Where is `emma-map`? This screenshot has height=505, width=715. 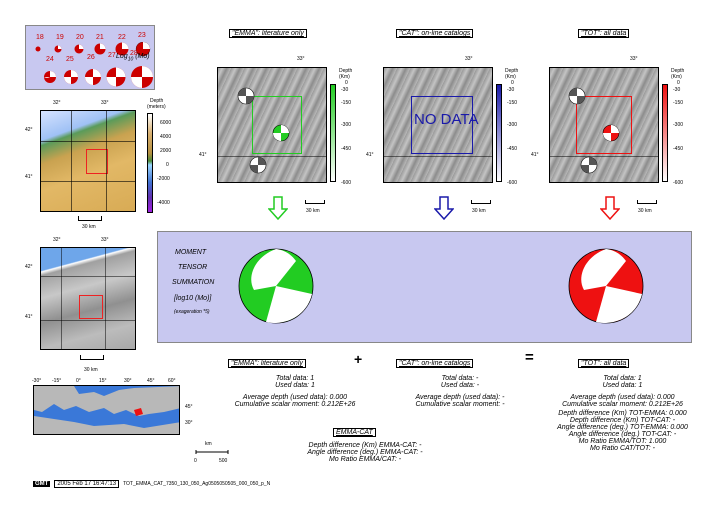 emma-map is located at coordinates (272, 125).